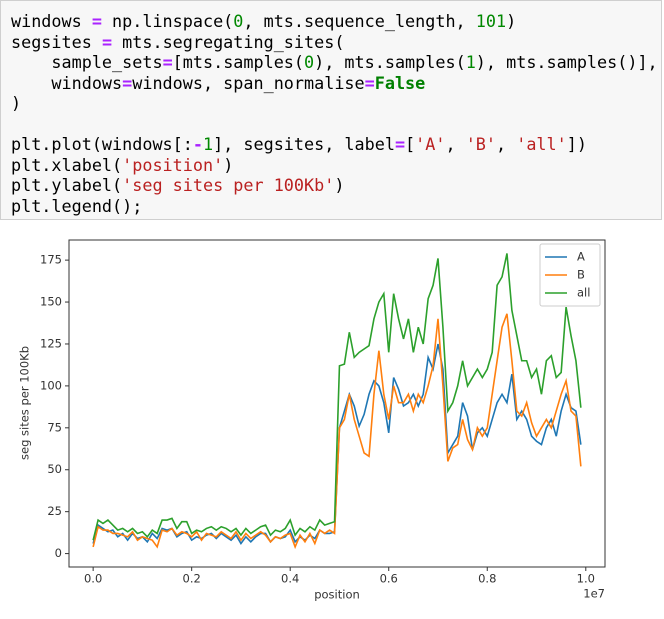  What do you see at coordinates (93, 579) in the screenshot?
I see `x-tick-label: 0.0` at bounding box center [93, 579].